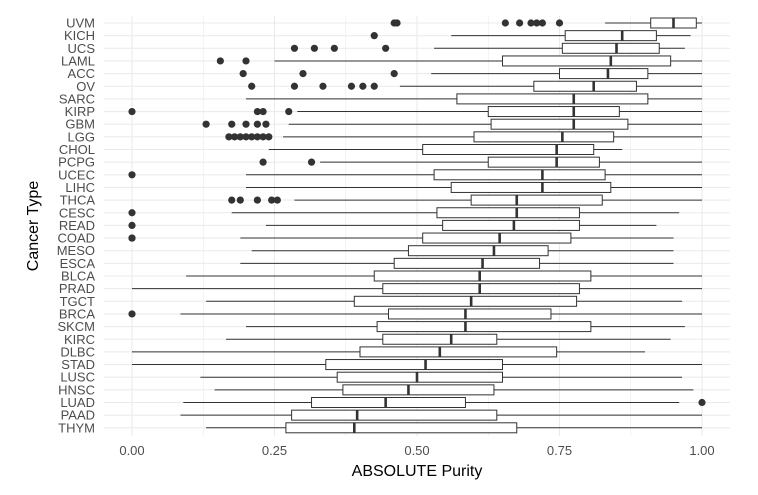  Describe the element at coordinates (80, 111) in the screenshot. I see `y-tick-label: KIRP` at that location.